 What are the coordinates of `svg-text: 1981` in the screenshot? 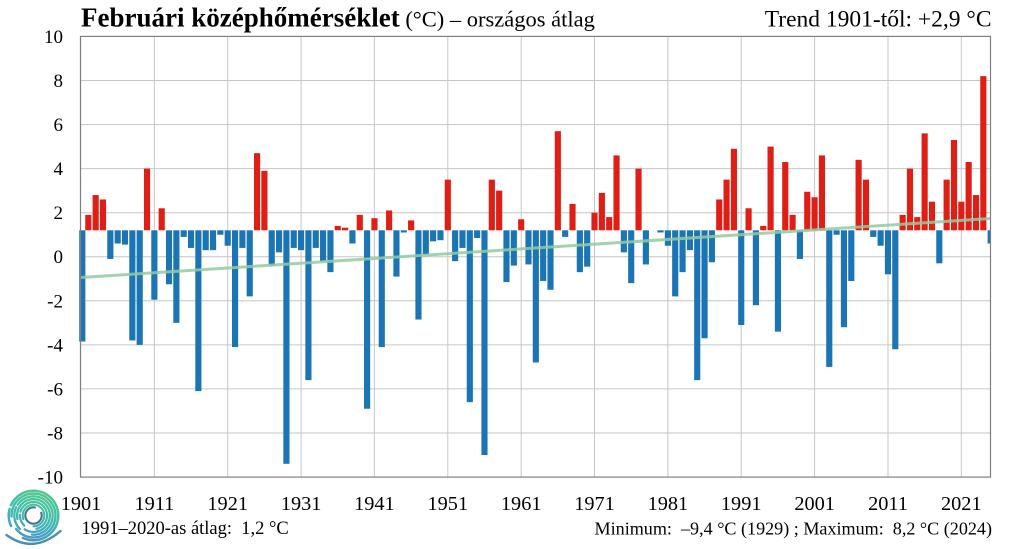 It's located at (668, 504).